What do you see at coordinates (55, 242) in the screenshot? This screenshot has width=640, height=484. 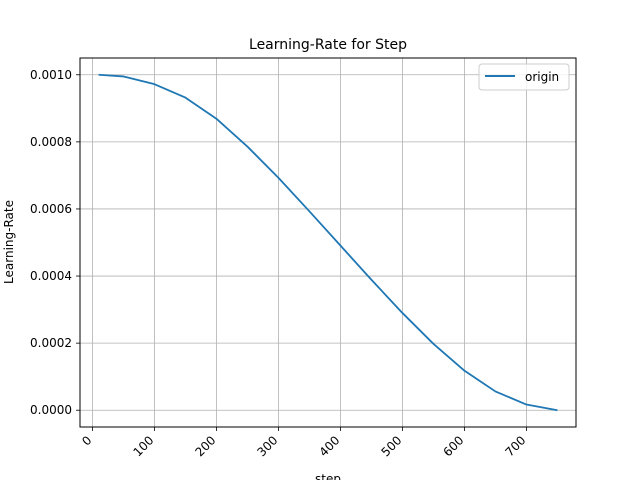 I see `y-axis: 0.0000 0.0002 0.0004 0.0006 0.0008 0.0010` at bounding box center [55, 242].